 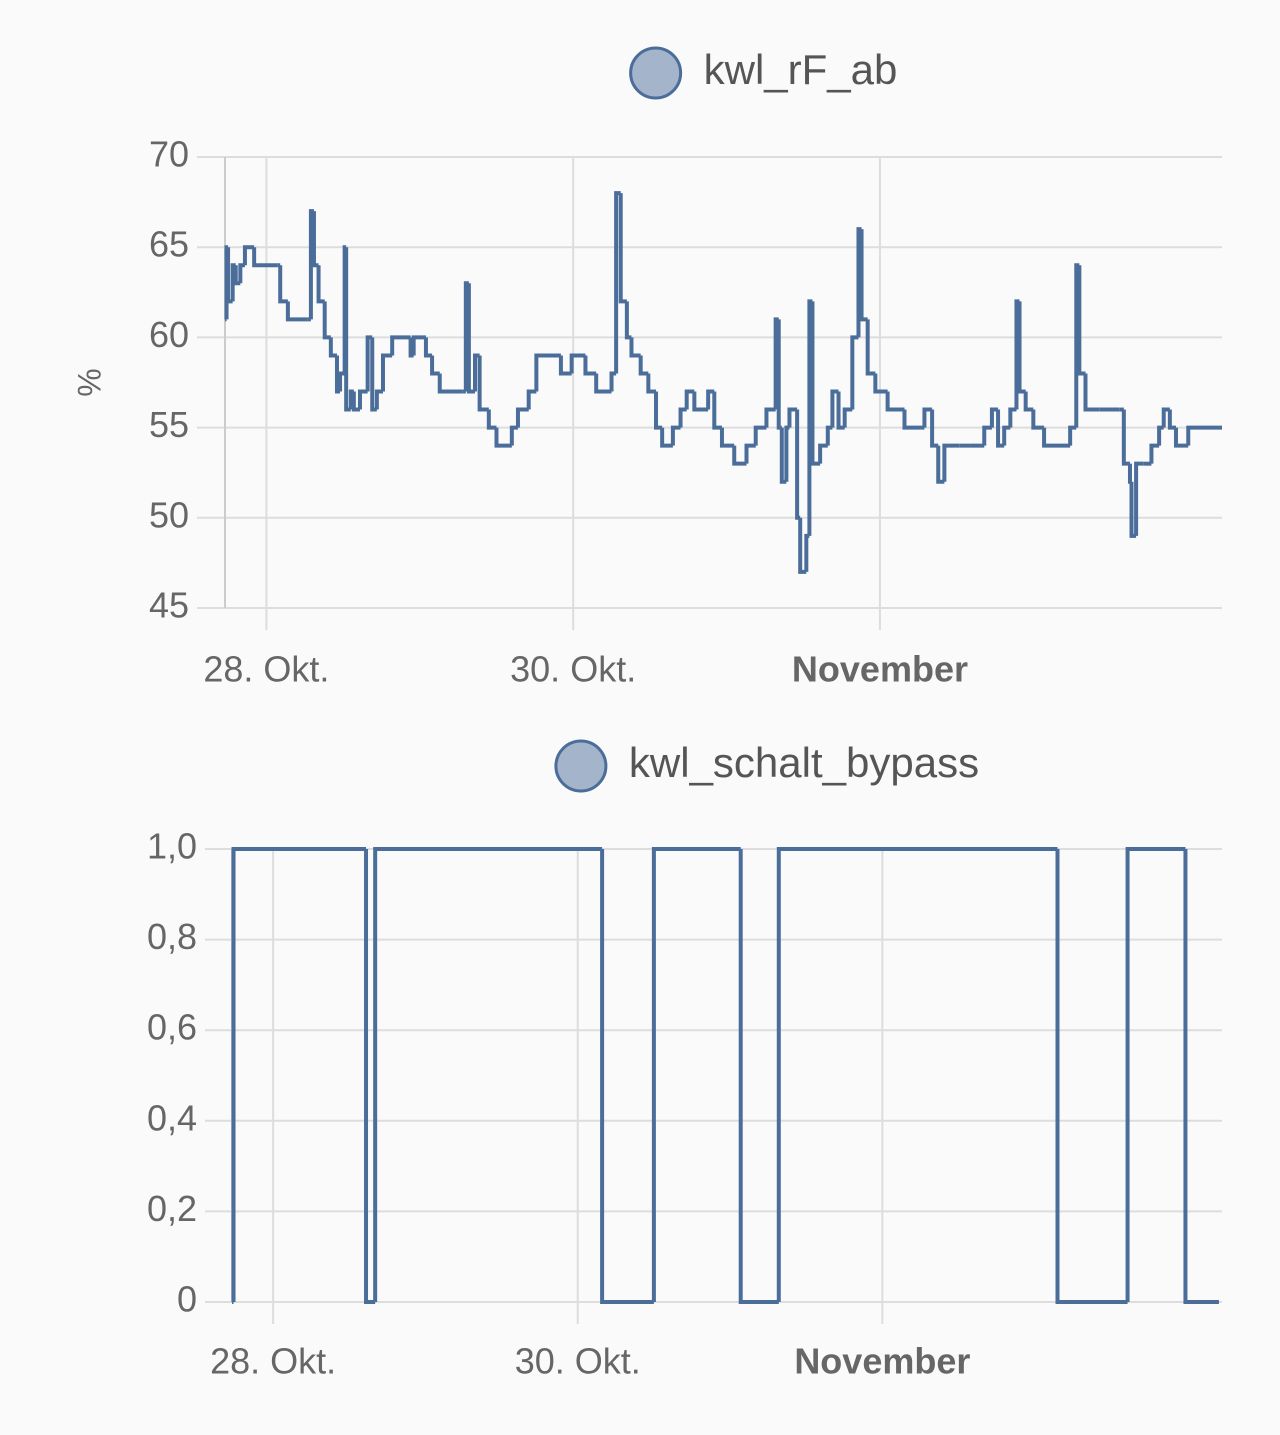 What do you see at coordinates (172, 1117) in the screenshot?
I see `y-tick-label: 0,4` at bounding box center [172, 1117].